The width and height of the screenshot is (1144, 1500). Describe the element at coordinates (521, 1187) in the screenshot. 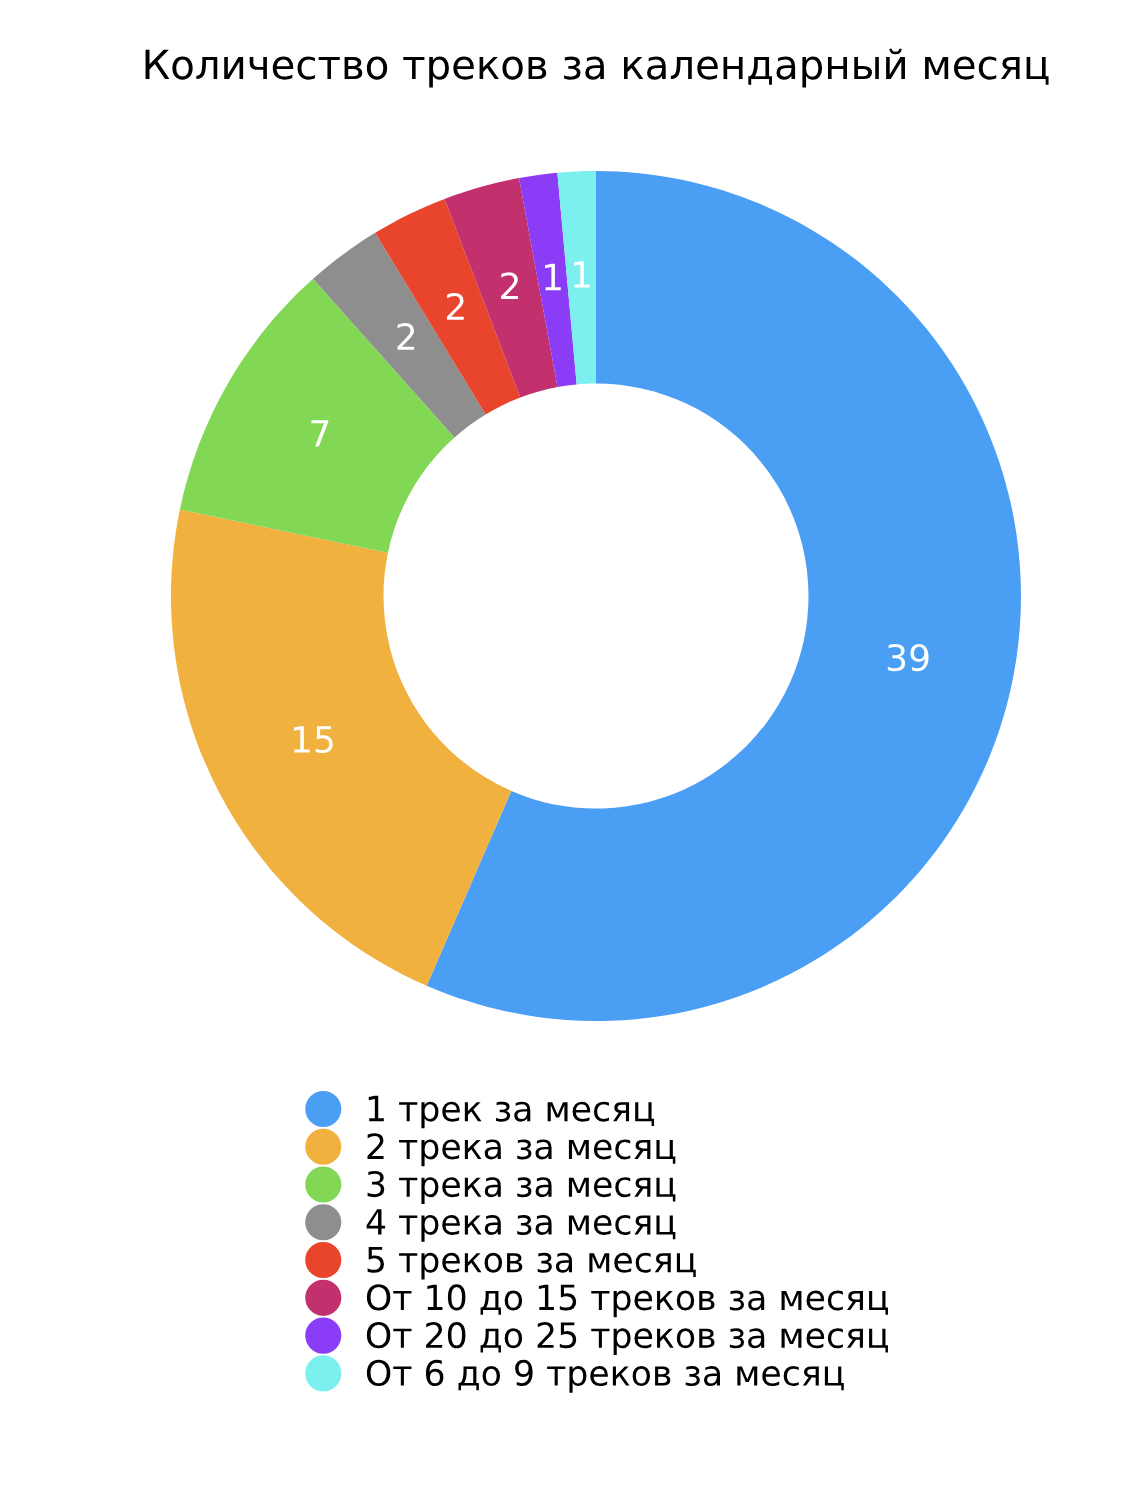

I see `legend-label: 3 трека за месяц` at that location.